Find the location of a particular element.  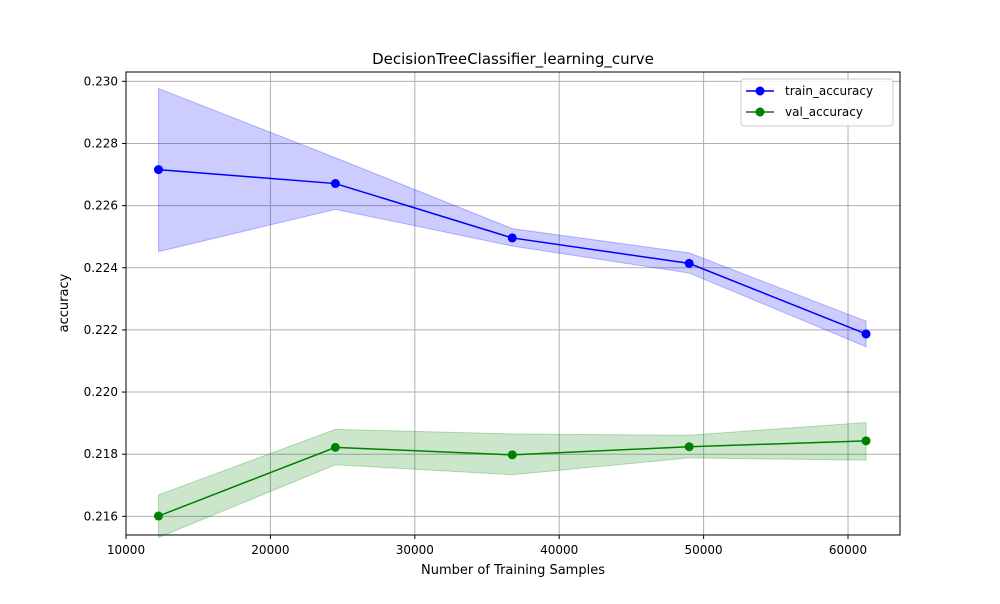

legend-label-train_accuracy: train_accuracy is located at coordinates (829, 91).